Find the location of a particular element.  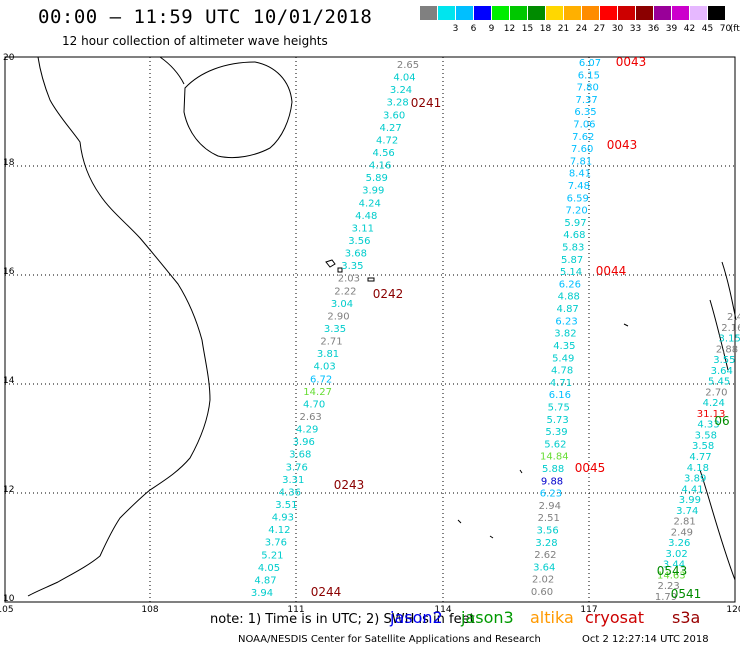

wave-height-value: 2.16 is located at coordinates (730, 328).